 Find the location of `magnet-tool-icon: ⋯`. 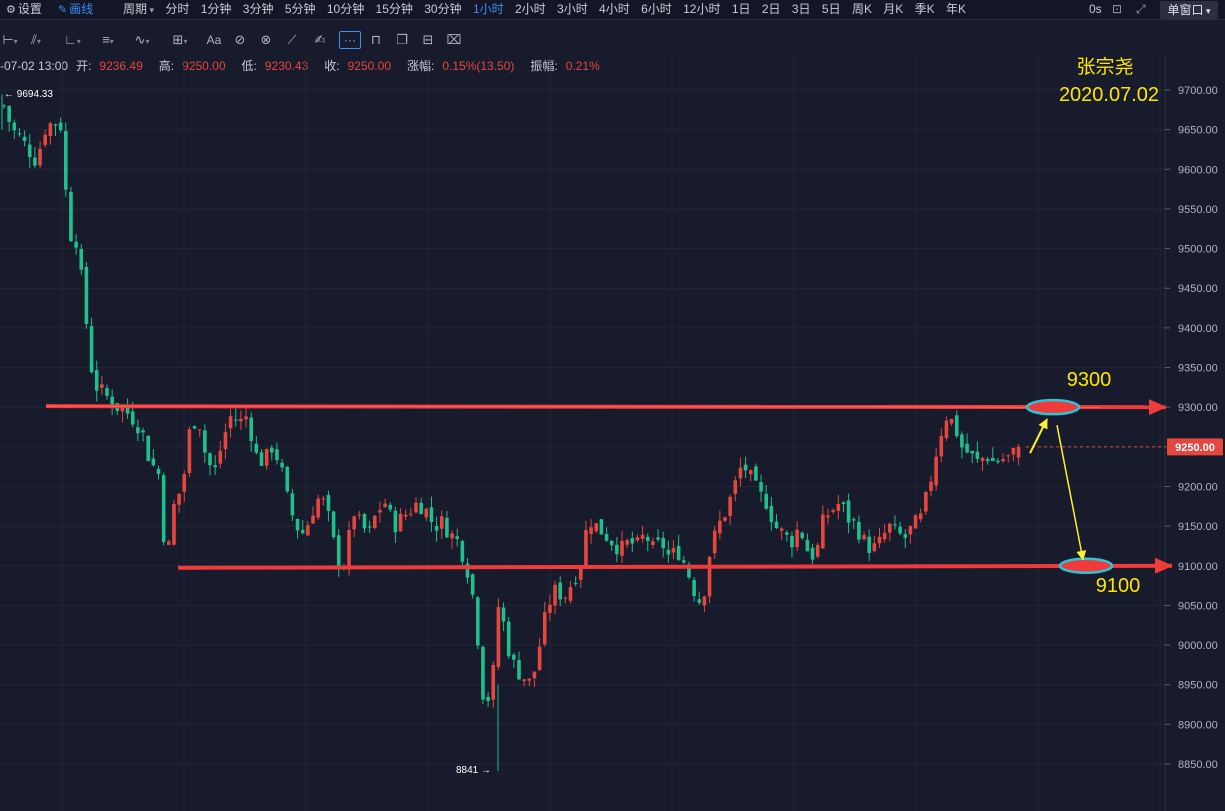

magnet-tool-icon: ⋯ is located at coordinates (350, 40).